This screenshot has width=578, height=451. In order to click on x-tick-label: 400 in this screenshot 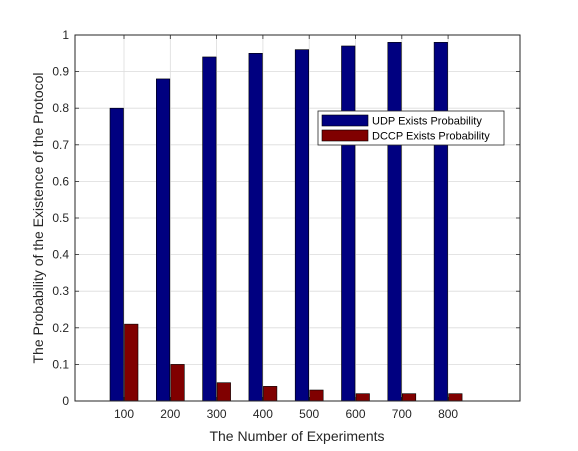, I will do `click(263, 414)`.